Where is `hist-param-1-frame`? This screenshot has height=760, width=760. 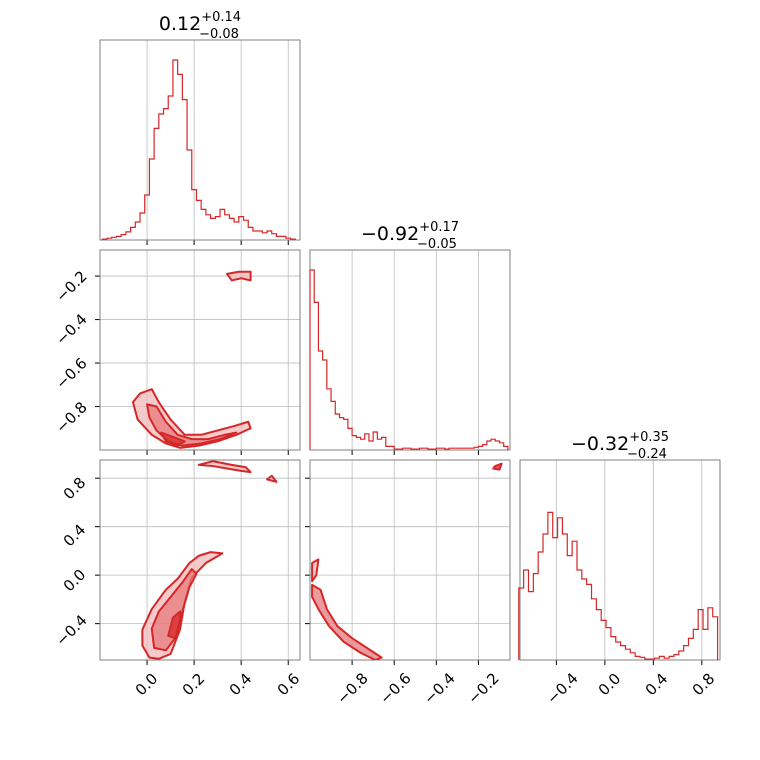
hist-param-1-frame is located at coordinates (200, 140).